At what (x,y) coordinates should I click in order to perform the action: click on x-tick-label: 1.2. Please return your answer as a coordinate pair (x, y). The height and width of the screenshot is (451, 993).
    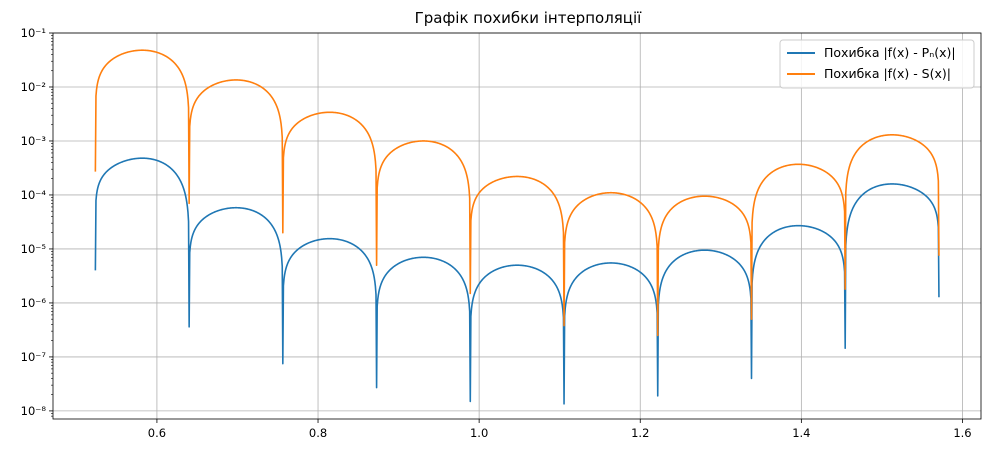
    Looking at the image, I should click on (640, 433).